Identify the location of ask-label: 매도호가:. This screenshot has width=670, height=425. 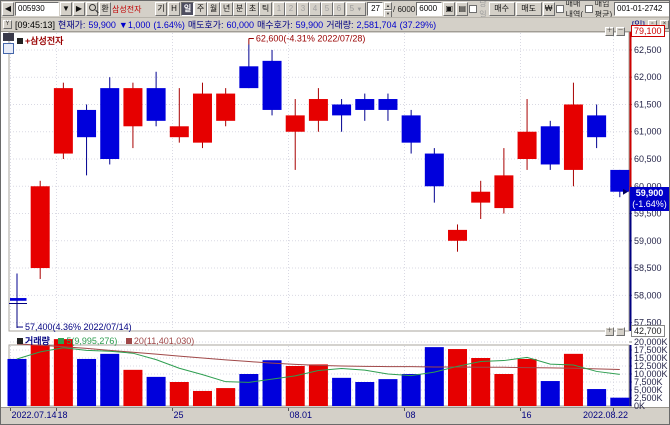
(205, 25).